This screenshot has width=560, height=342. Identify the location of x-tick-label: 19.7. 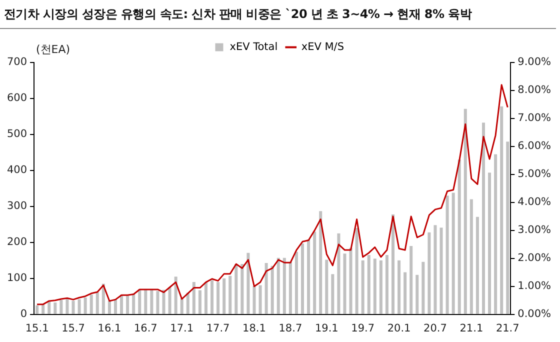
(363, 328).